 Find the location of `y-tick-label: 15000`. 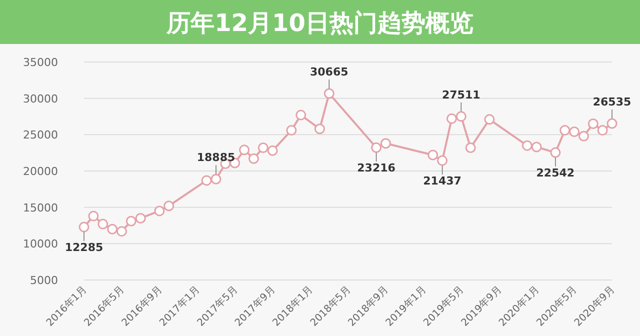

y-tick-label: 15000 is located at coordinates (40, 207).